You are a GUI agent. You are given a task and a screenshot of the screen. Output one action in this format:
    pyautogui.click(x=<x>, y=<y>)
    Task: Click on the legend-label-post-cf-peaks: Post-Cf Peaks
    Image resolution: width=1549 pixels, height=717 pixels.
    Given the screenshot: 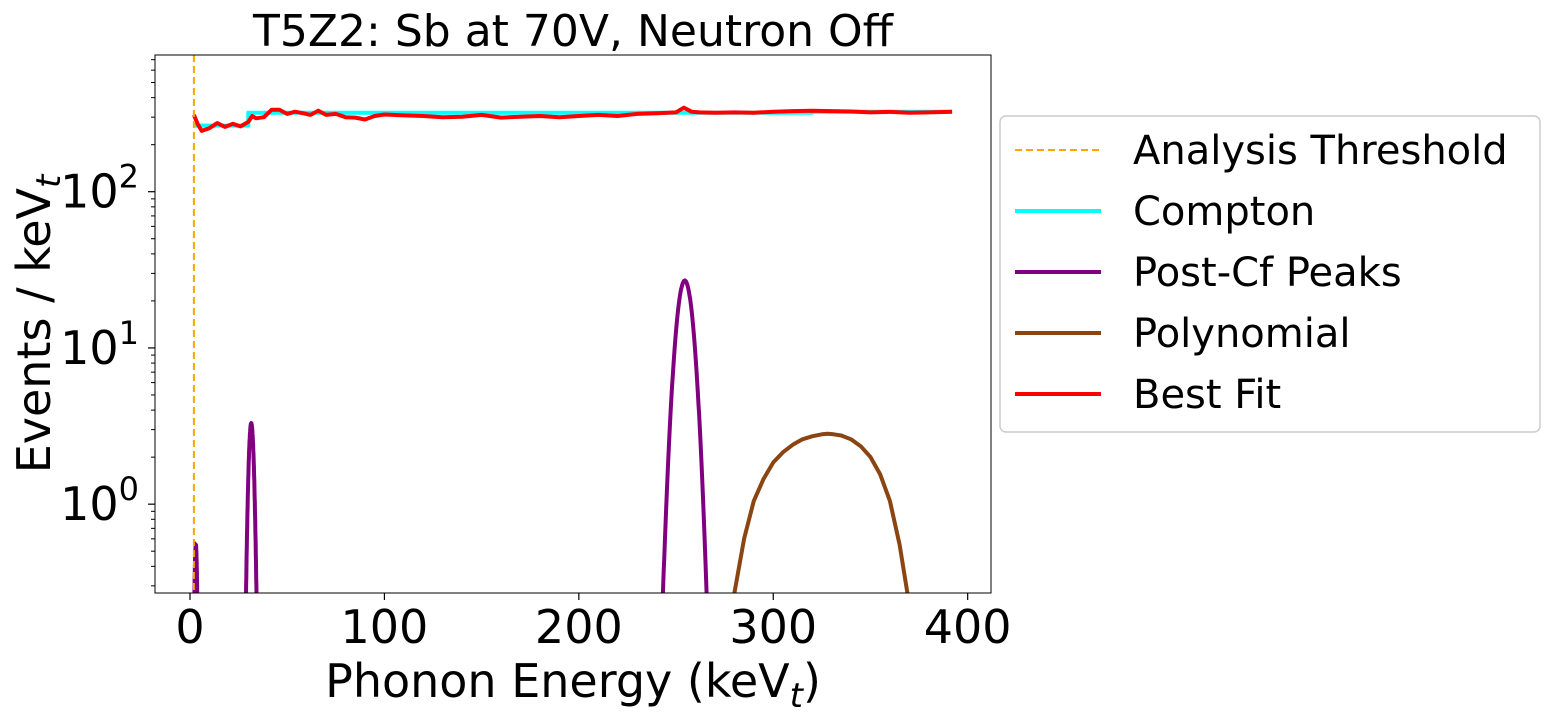 What is the action you would take?
    pyautogui.click(x=1267, y=273)
    